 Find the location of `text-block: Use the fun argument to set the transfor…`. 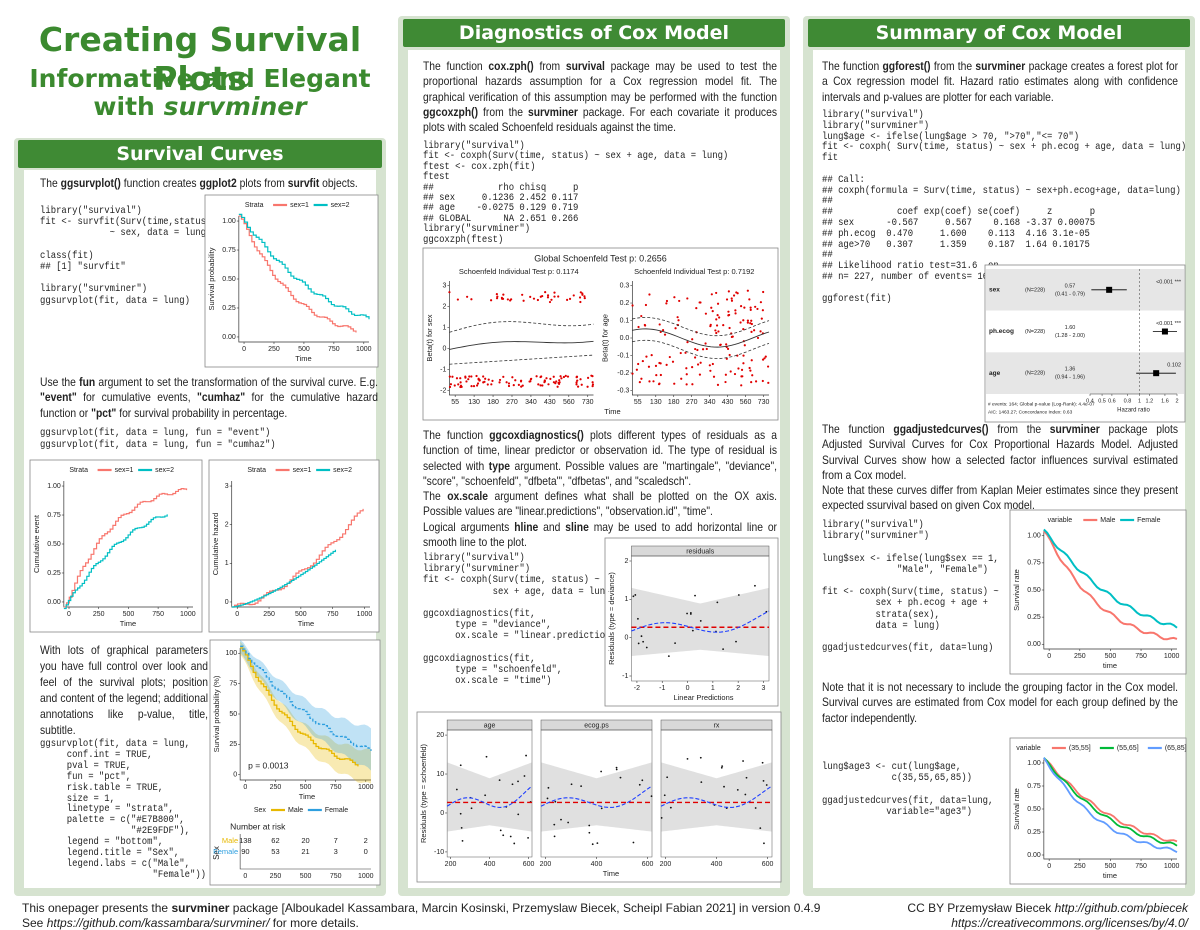

text-block: Use the fun argument to set the transfor… is located at coordinates (209, 398).